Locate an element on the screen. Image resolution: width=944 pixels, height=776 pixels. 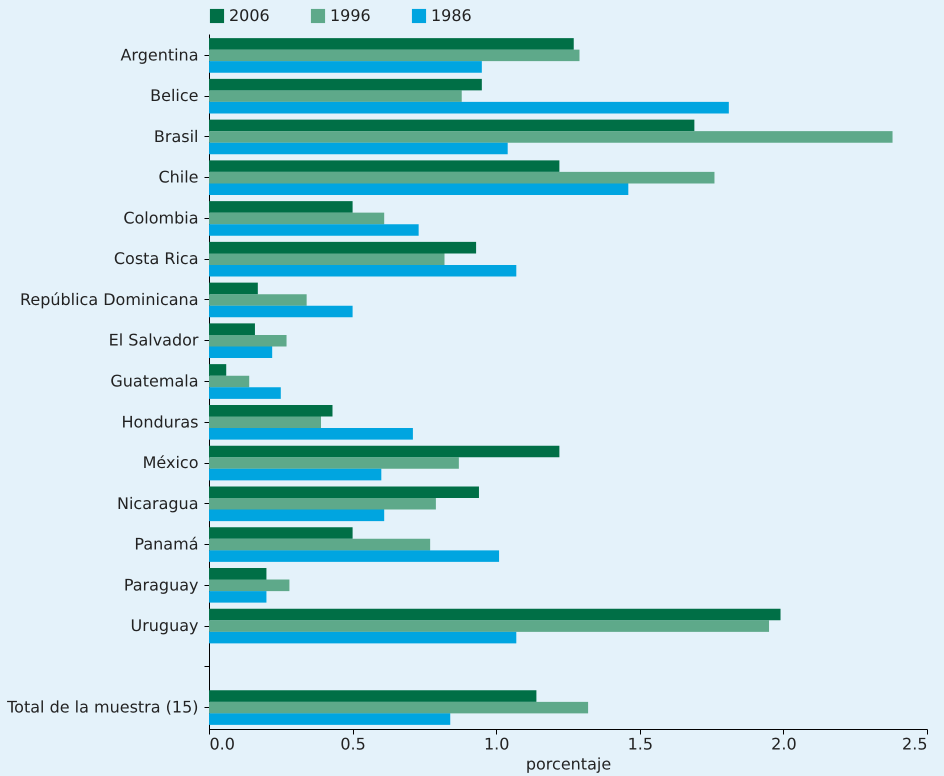
y-tick-label: República Dominicana is located at coordinates (109, 299).